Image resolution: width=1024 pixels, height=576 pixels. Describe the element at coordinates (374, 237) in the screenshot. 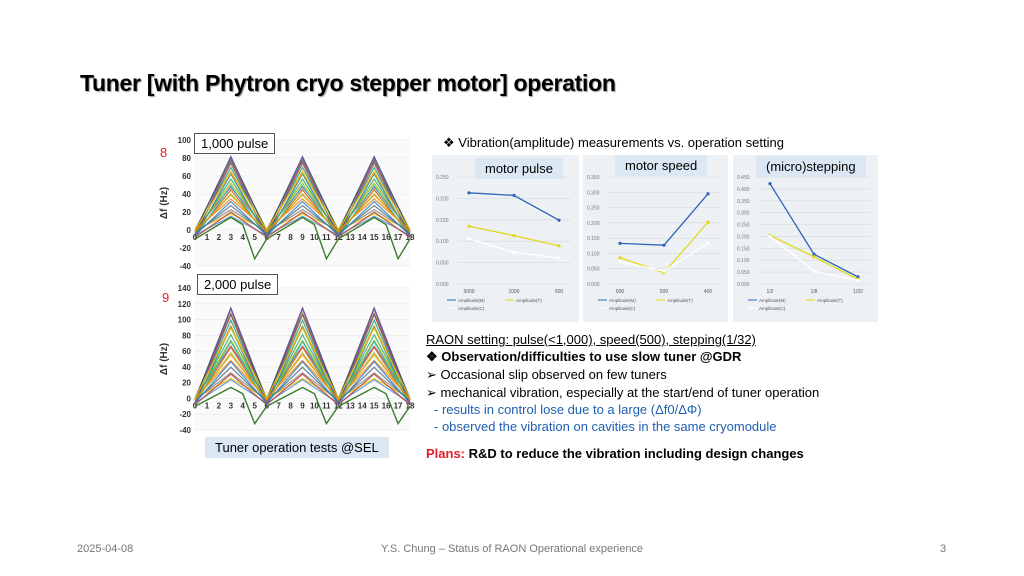

I see `x-tick-label: 15` at that location.